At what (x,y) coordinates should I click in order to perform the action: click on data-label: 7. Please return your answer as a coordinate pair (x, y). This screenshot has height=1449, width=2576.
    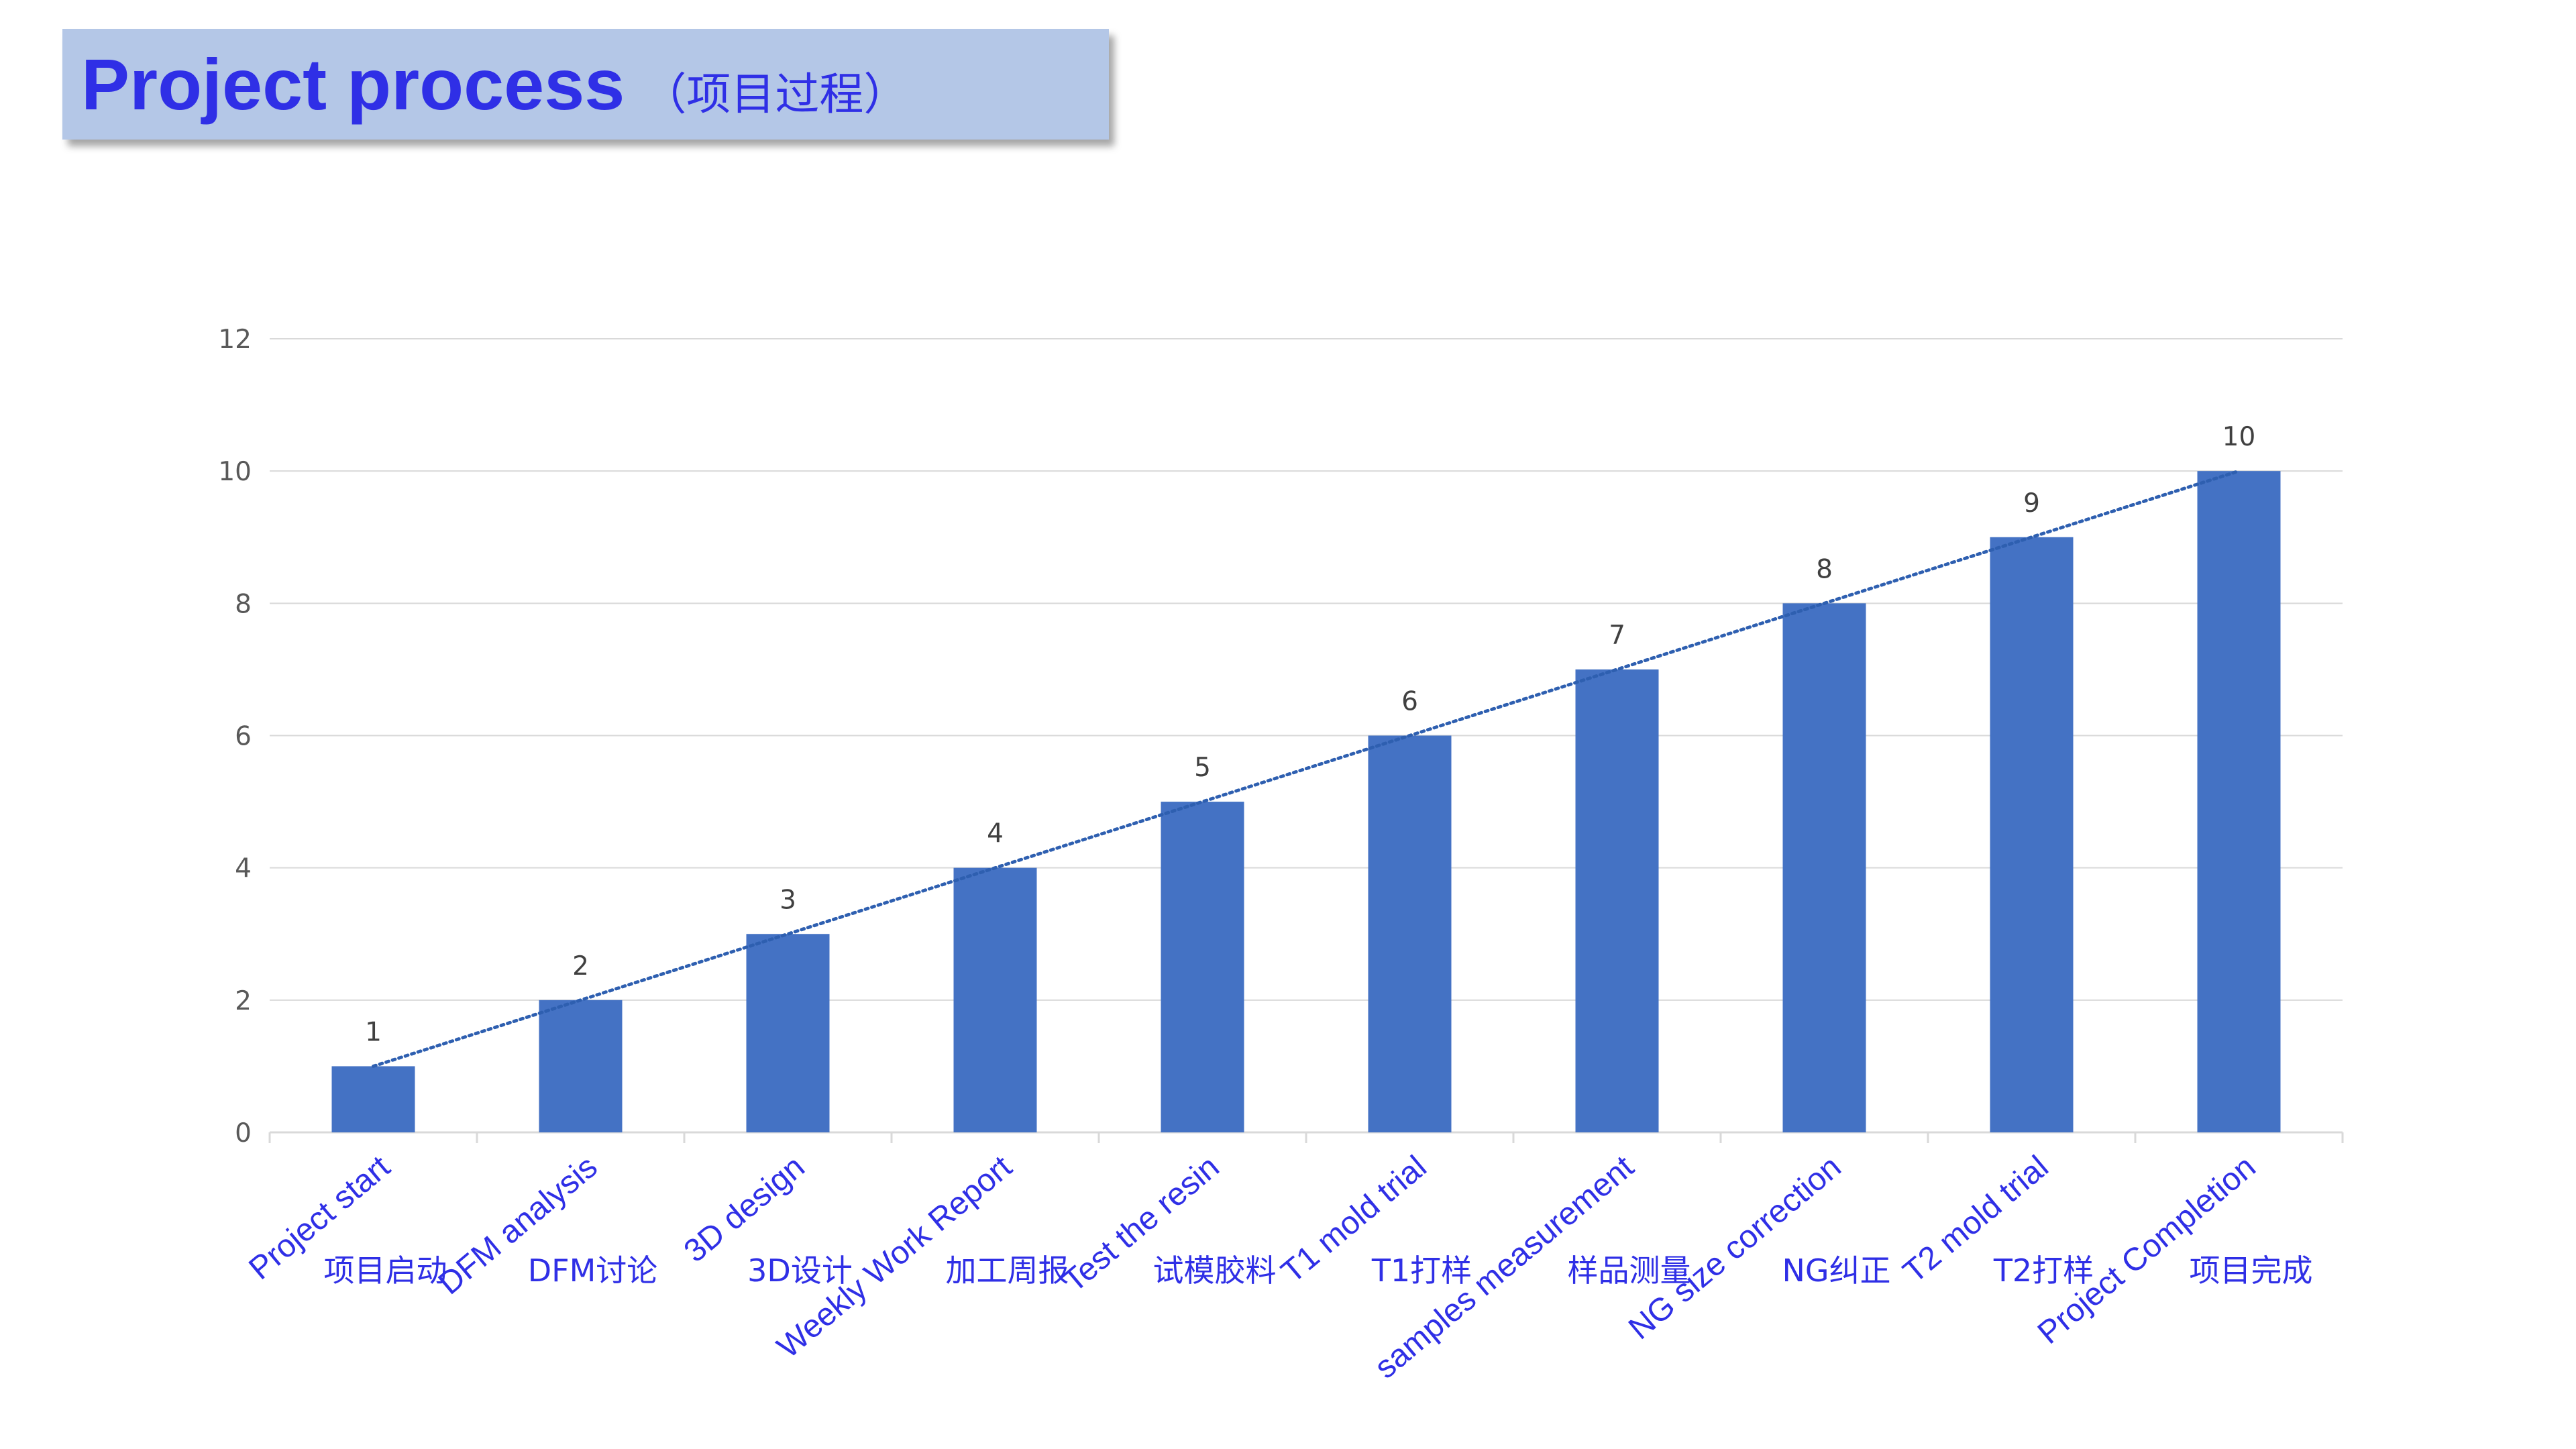
    Looking at the image, I should click on (1617, 636).